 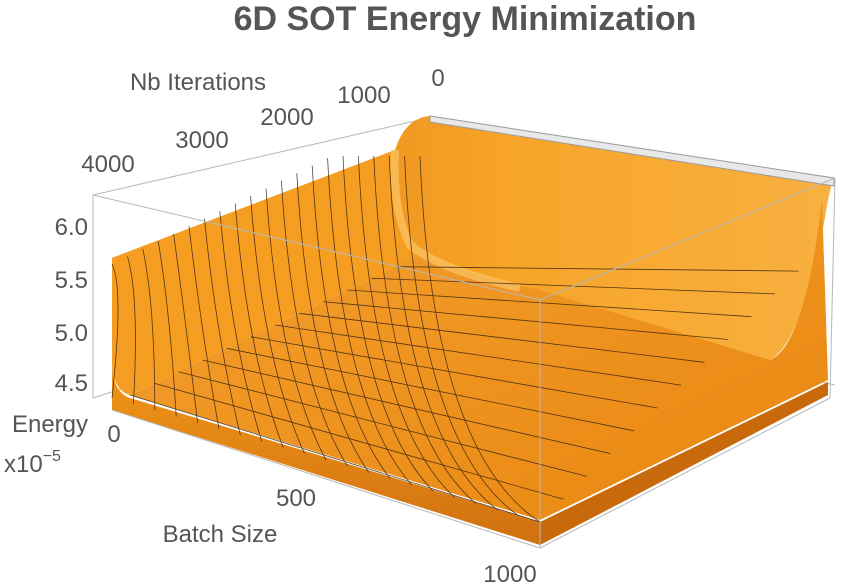 I want to click on x-axis-label: Batch Size, so click(x=220, y=534).